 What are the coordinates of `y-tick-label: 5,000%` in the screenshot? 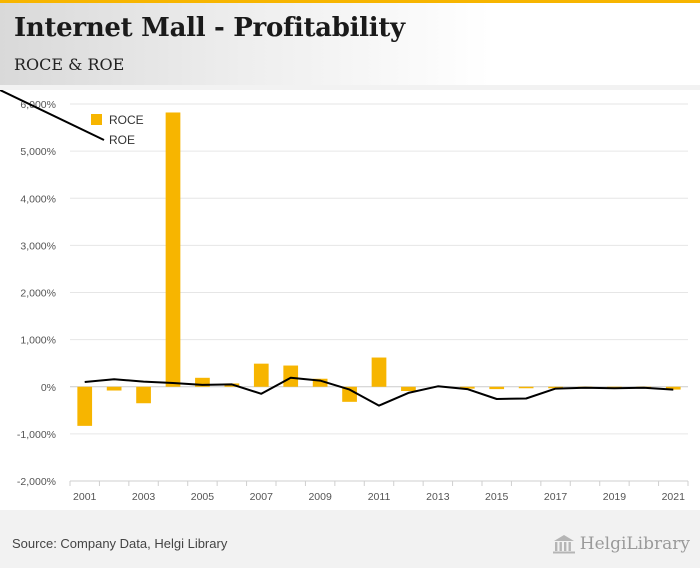 It's located at (38, 152).